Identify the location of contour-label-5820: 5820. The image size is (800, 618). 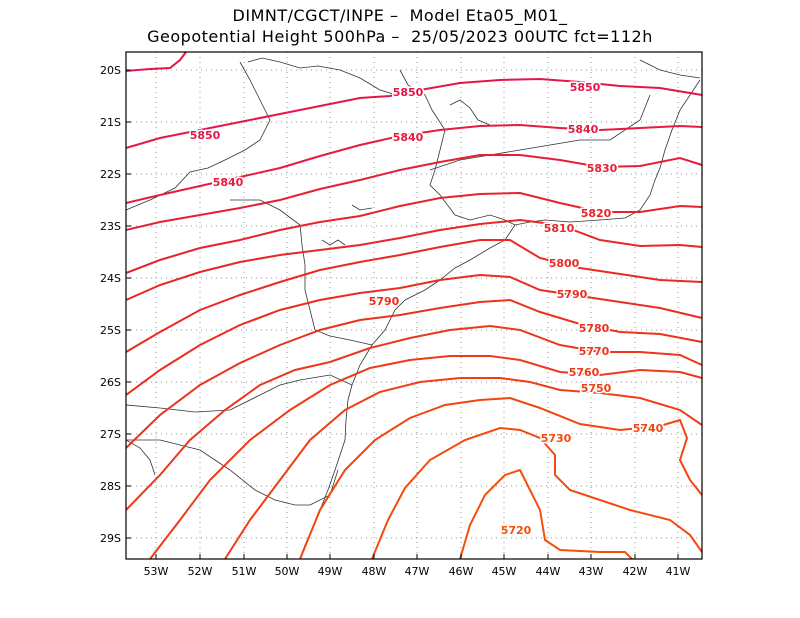
(596, 213).